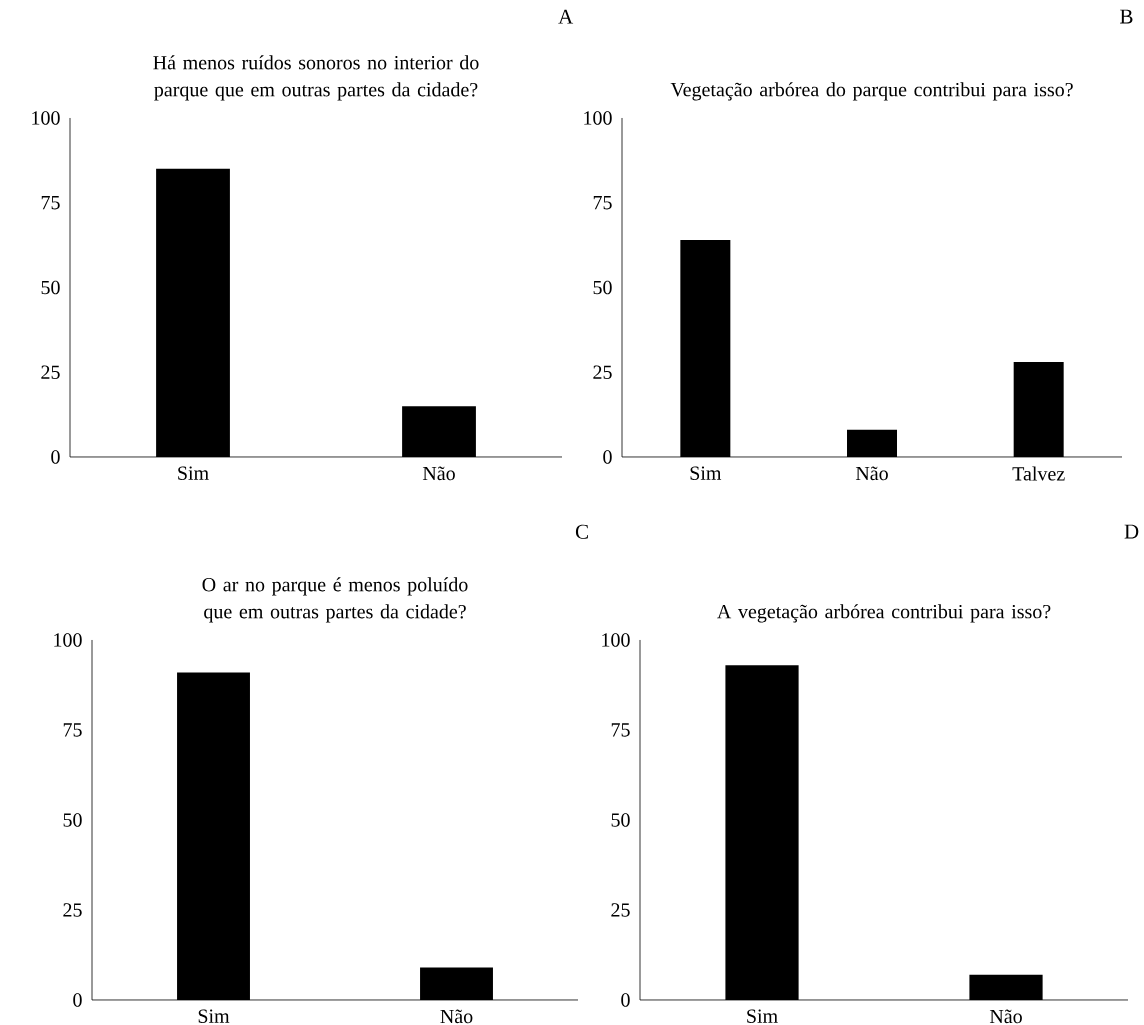  What do you see at coordinates (871, 91) in the screenshot?
I see `chart-title: Vegetação arbórea do parque contribui para isso?` at bounding box center [871, 91].